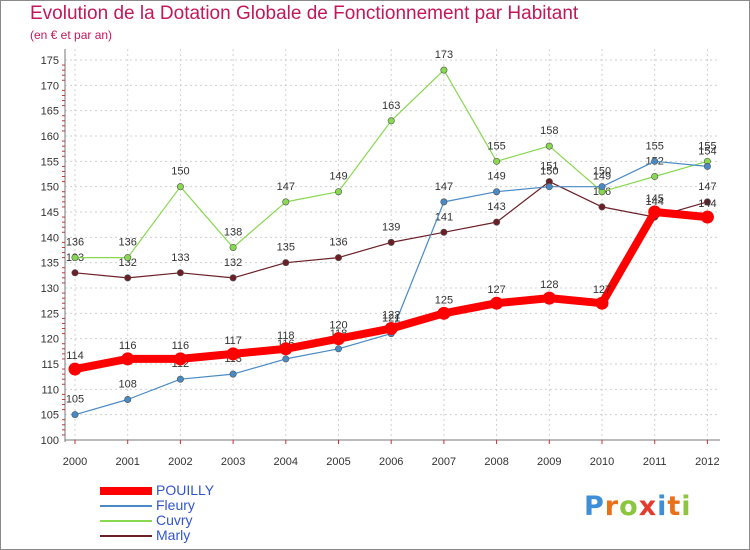 The image size is (750, 550). What do you see at coordinates (549, 462) in the screenshot?
I see `x-tick-label: 2009` at bounding box center [549, 462].